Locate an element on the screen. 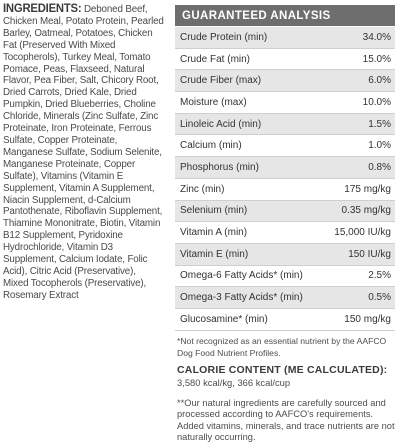  nutrient-value: 0.35 mg/kg is located at coordinates (366, 211).